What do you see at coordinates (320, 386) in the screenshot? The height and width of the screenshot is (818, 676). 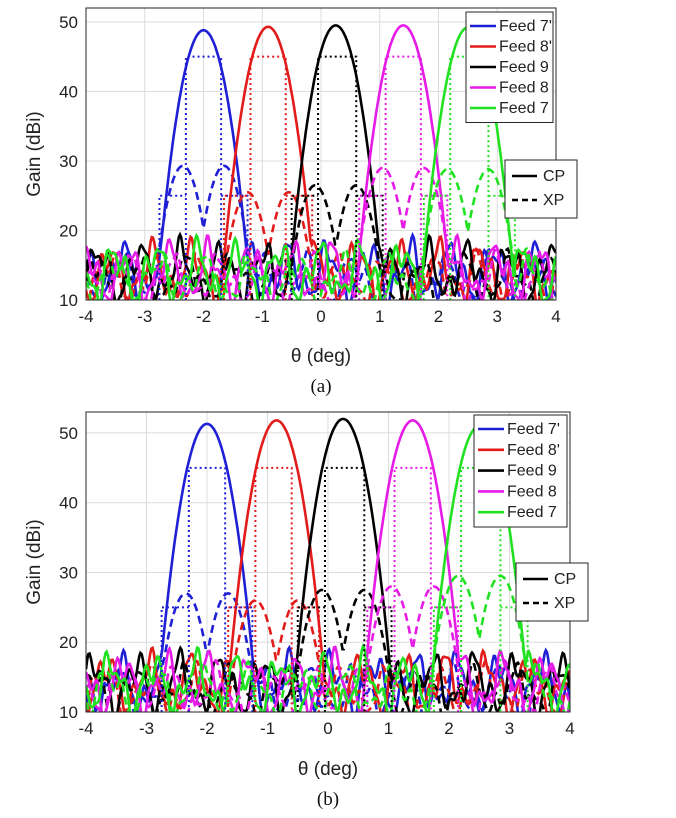 I see `panel-caption: (a)` at bounding box center [320, 386].